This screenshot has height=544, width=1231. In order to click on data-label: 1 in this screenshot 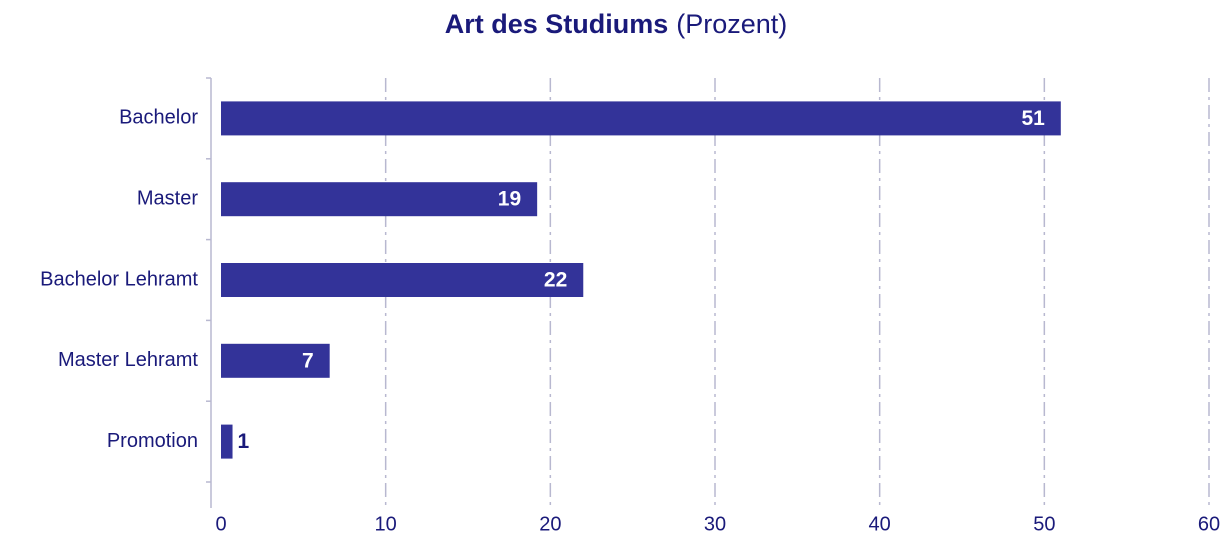, I will do `click(244, 441)`.